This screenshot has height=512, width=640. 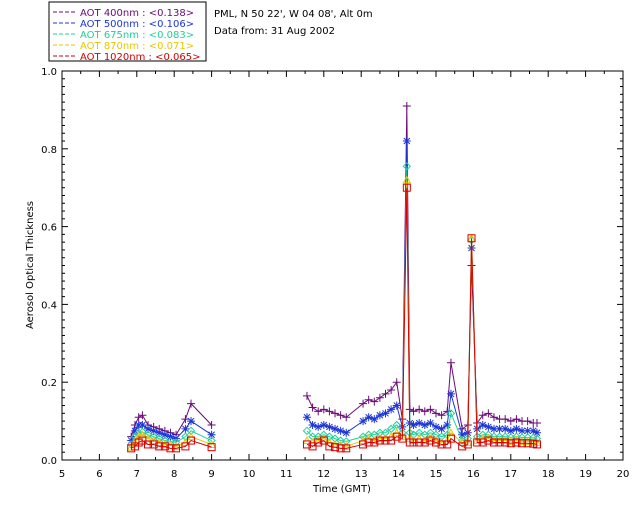 What do you see at coordinates (361, 474) in the screenshot?
I see `x-tick-label: 13` at bounding box center [361, 474].